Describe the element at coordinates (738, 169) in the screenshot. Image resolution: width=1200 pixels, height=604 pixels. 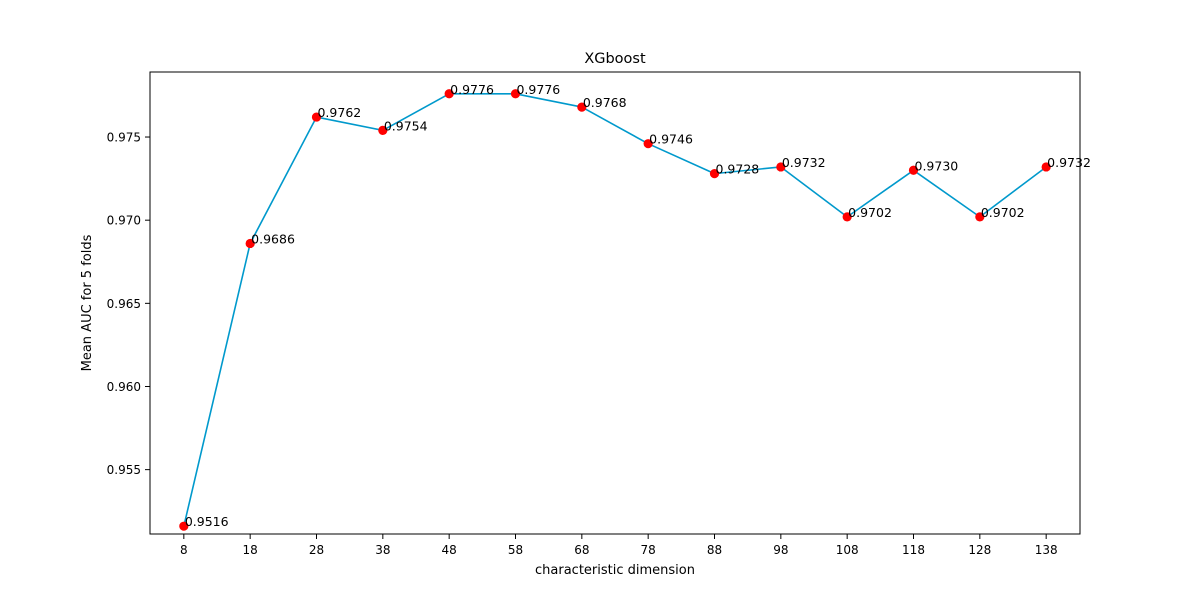
I see `data-label: 0.9728` at that location.